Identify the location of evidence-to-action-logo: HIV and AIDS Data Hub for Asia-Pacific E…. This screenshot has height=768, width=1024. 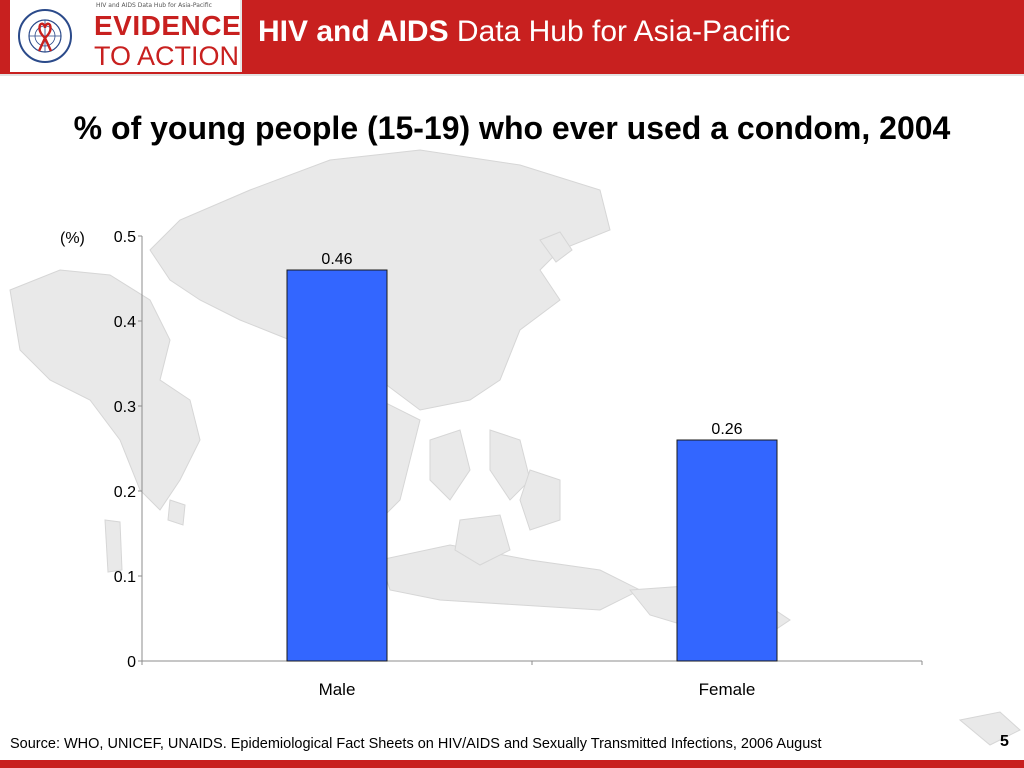
(126, 36).